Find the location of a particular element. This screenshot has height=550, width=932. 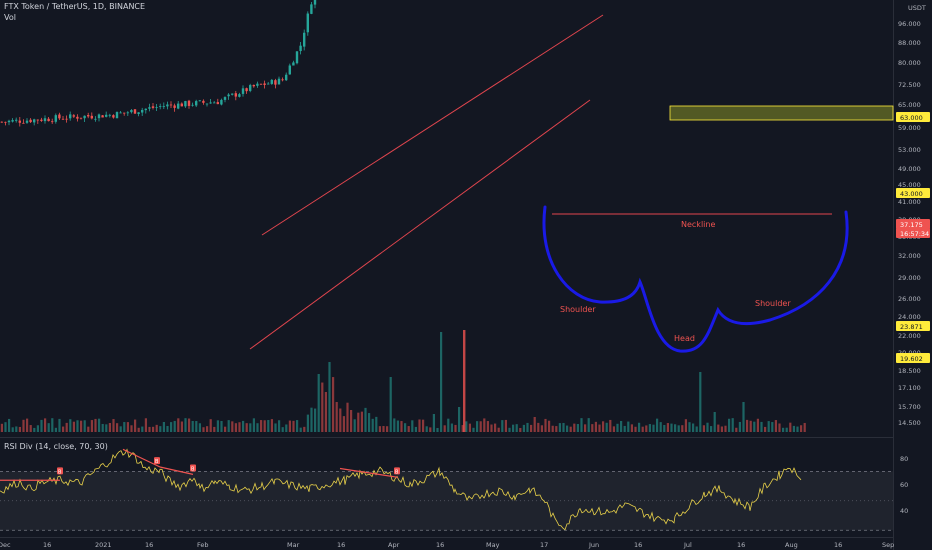

price-tick-label: 32.000 is located at coordinates (909, 256).